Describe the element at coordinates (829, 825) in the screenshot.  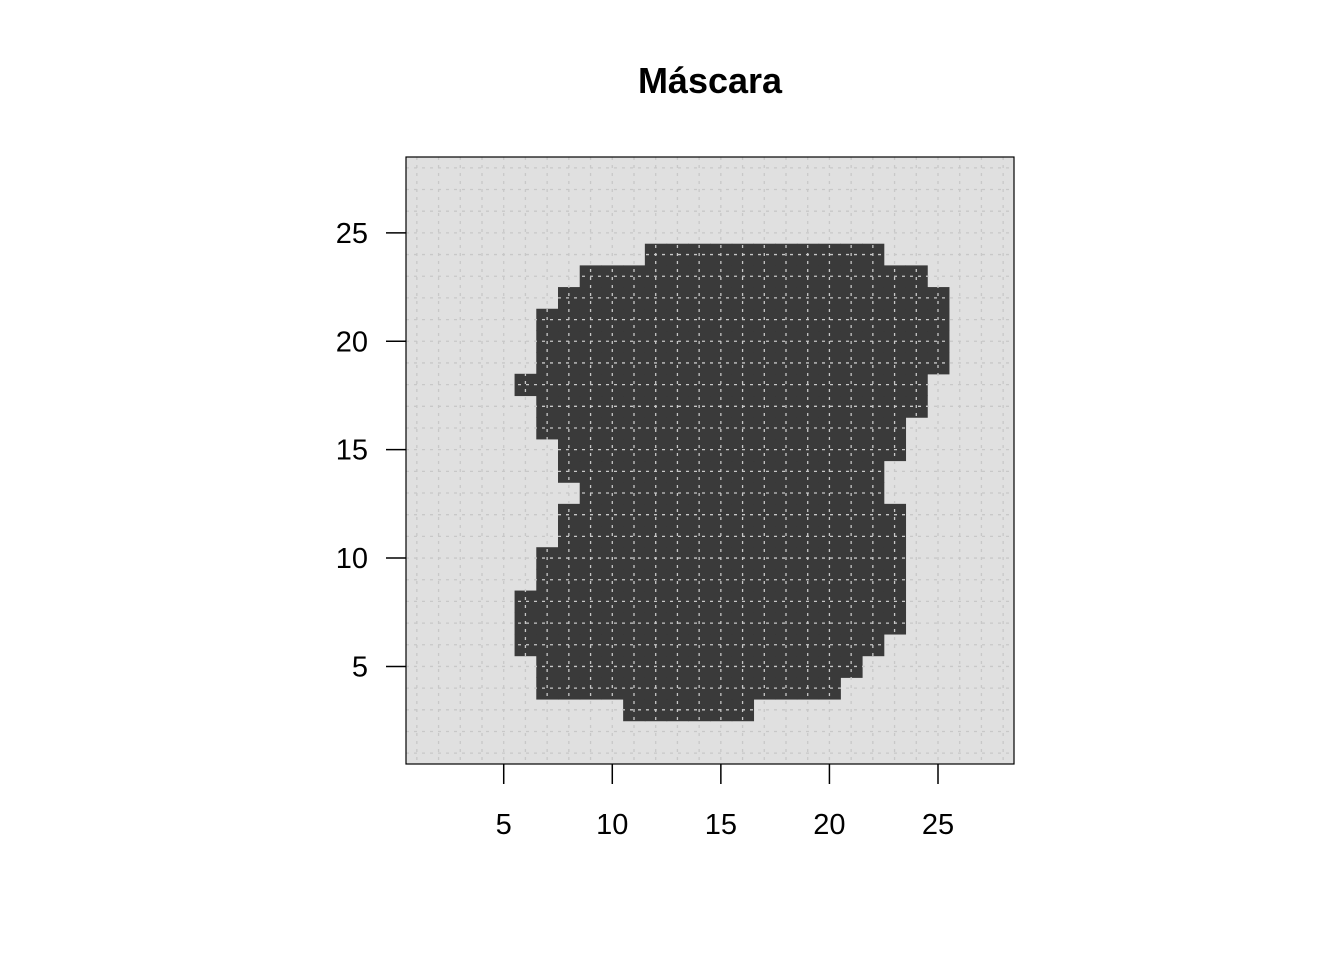
I see `x-tick-label: 20` at that location.